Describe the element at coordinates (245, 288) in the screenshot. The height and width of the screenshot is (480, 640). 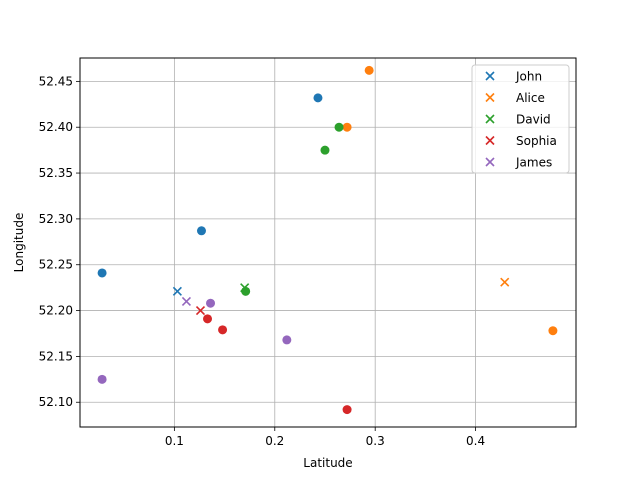
I see `david-cross-point` at that location.